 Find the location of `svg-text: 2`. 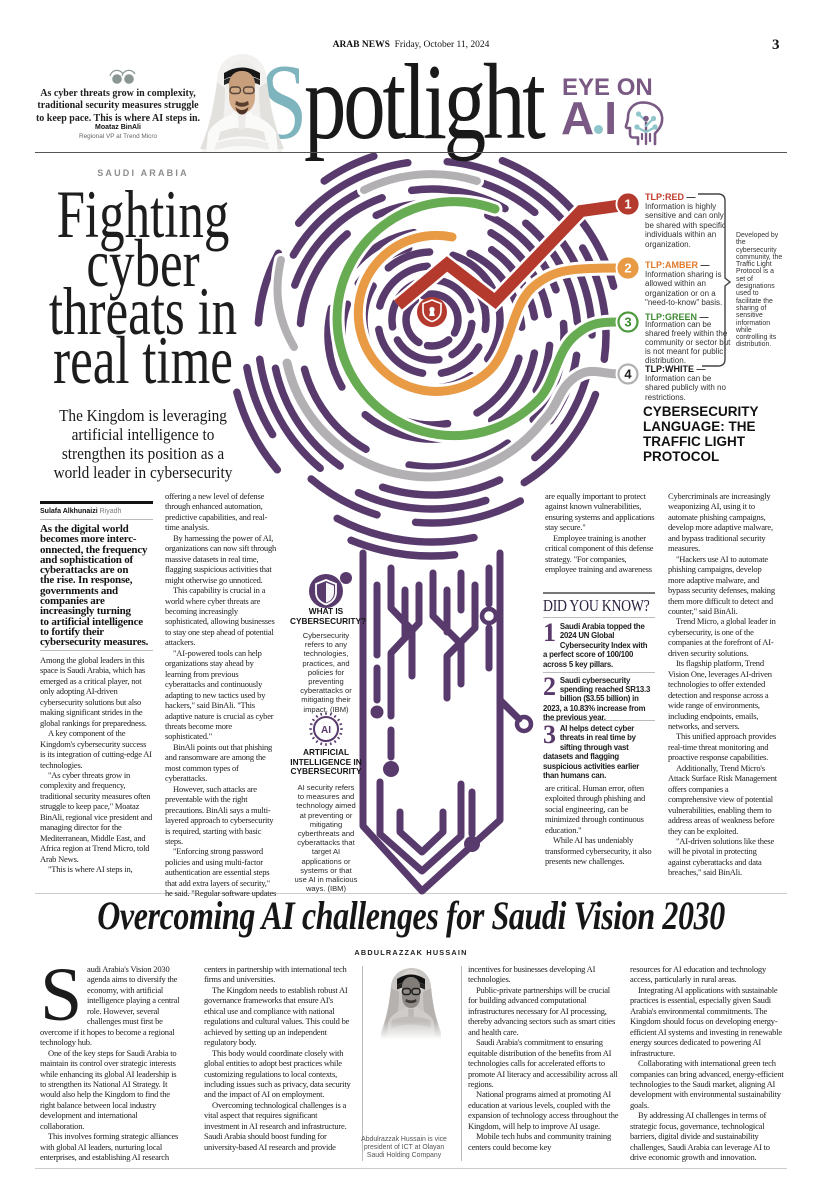

svg-text: 2 is located at coordinates (627, 268).